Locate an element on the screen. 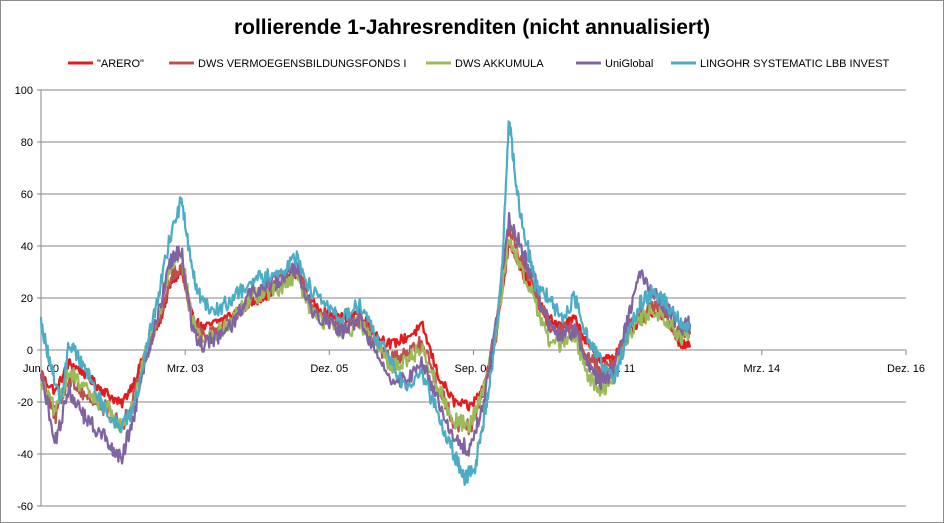 The width and height of the screenshot is (944, 523). x-tick-label: Mrz. 14 is located at coordinates (761, 369).